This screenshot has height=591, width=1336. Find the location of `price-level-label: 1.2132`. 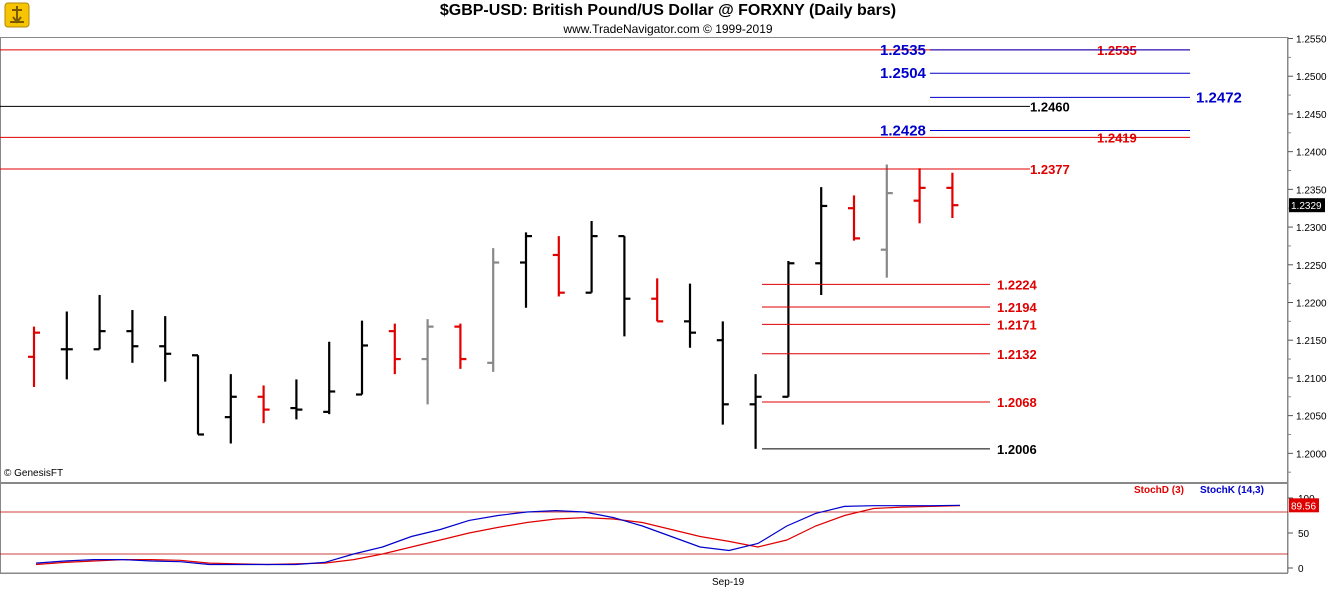

price-level-label: 1.2132 is located at coordinates (1017, 354).